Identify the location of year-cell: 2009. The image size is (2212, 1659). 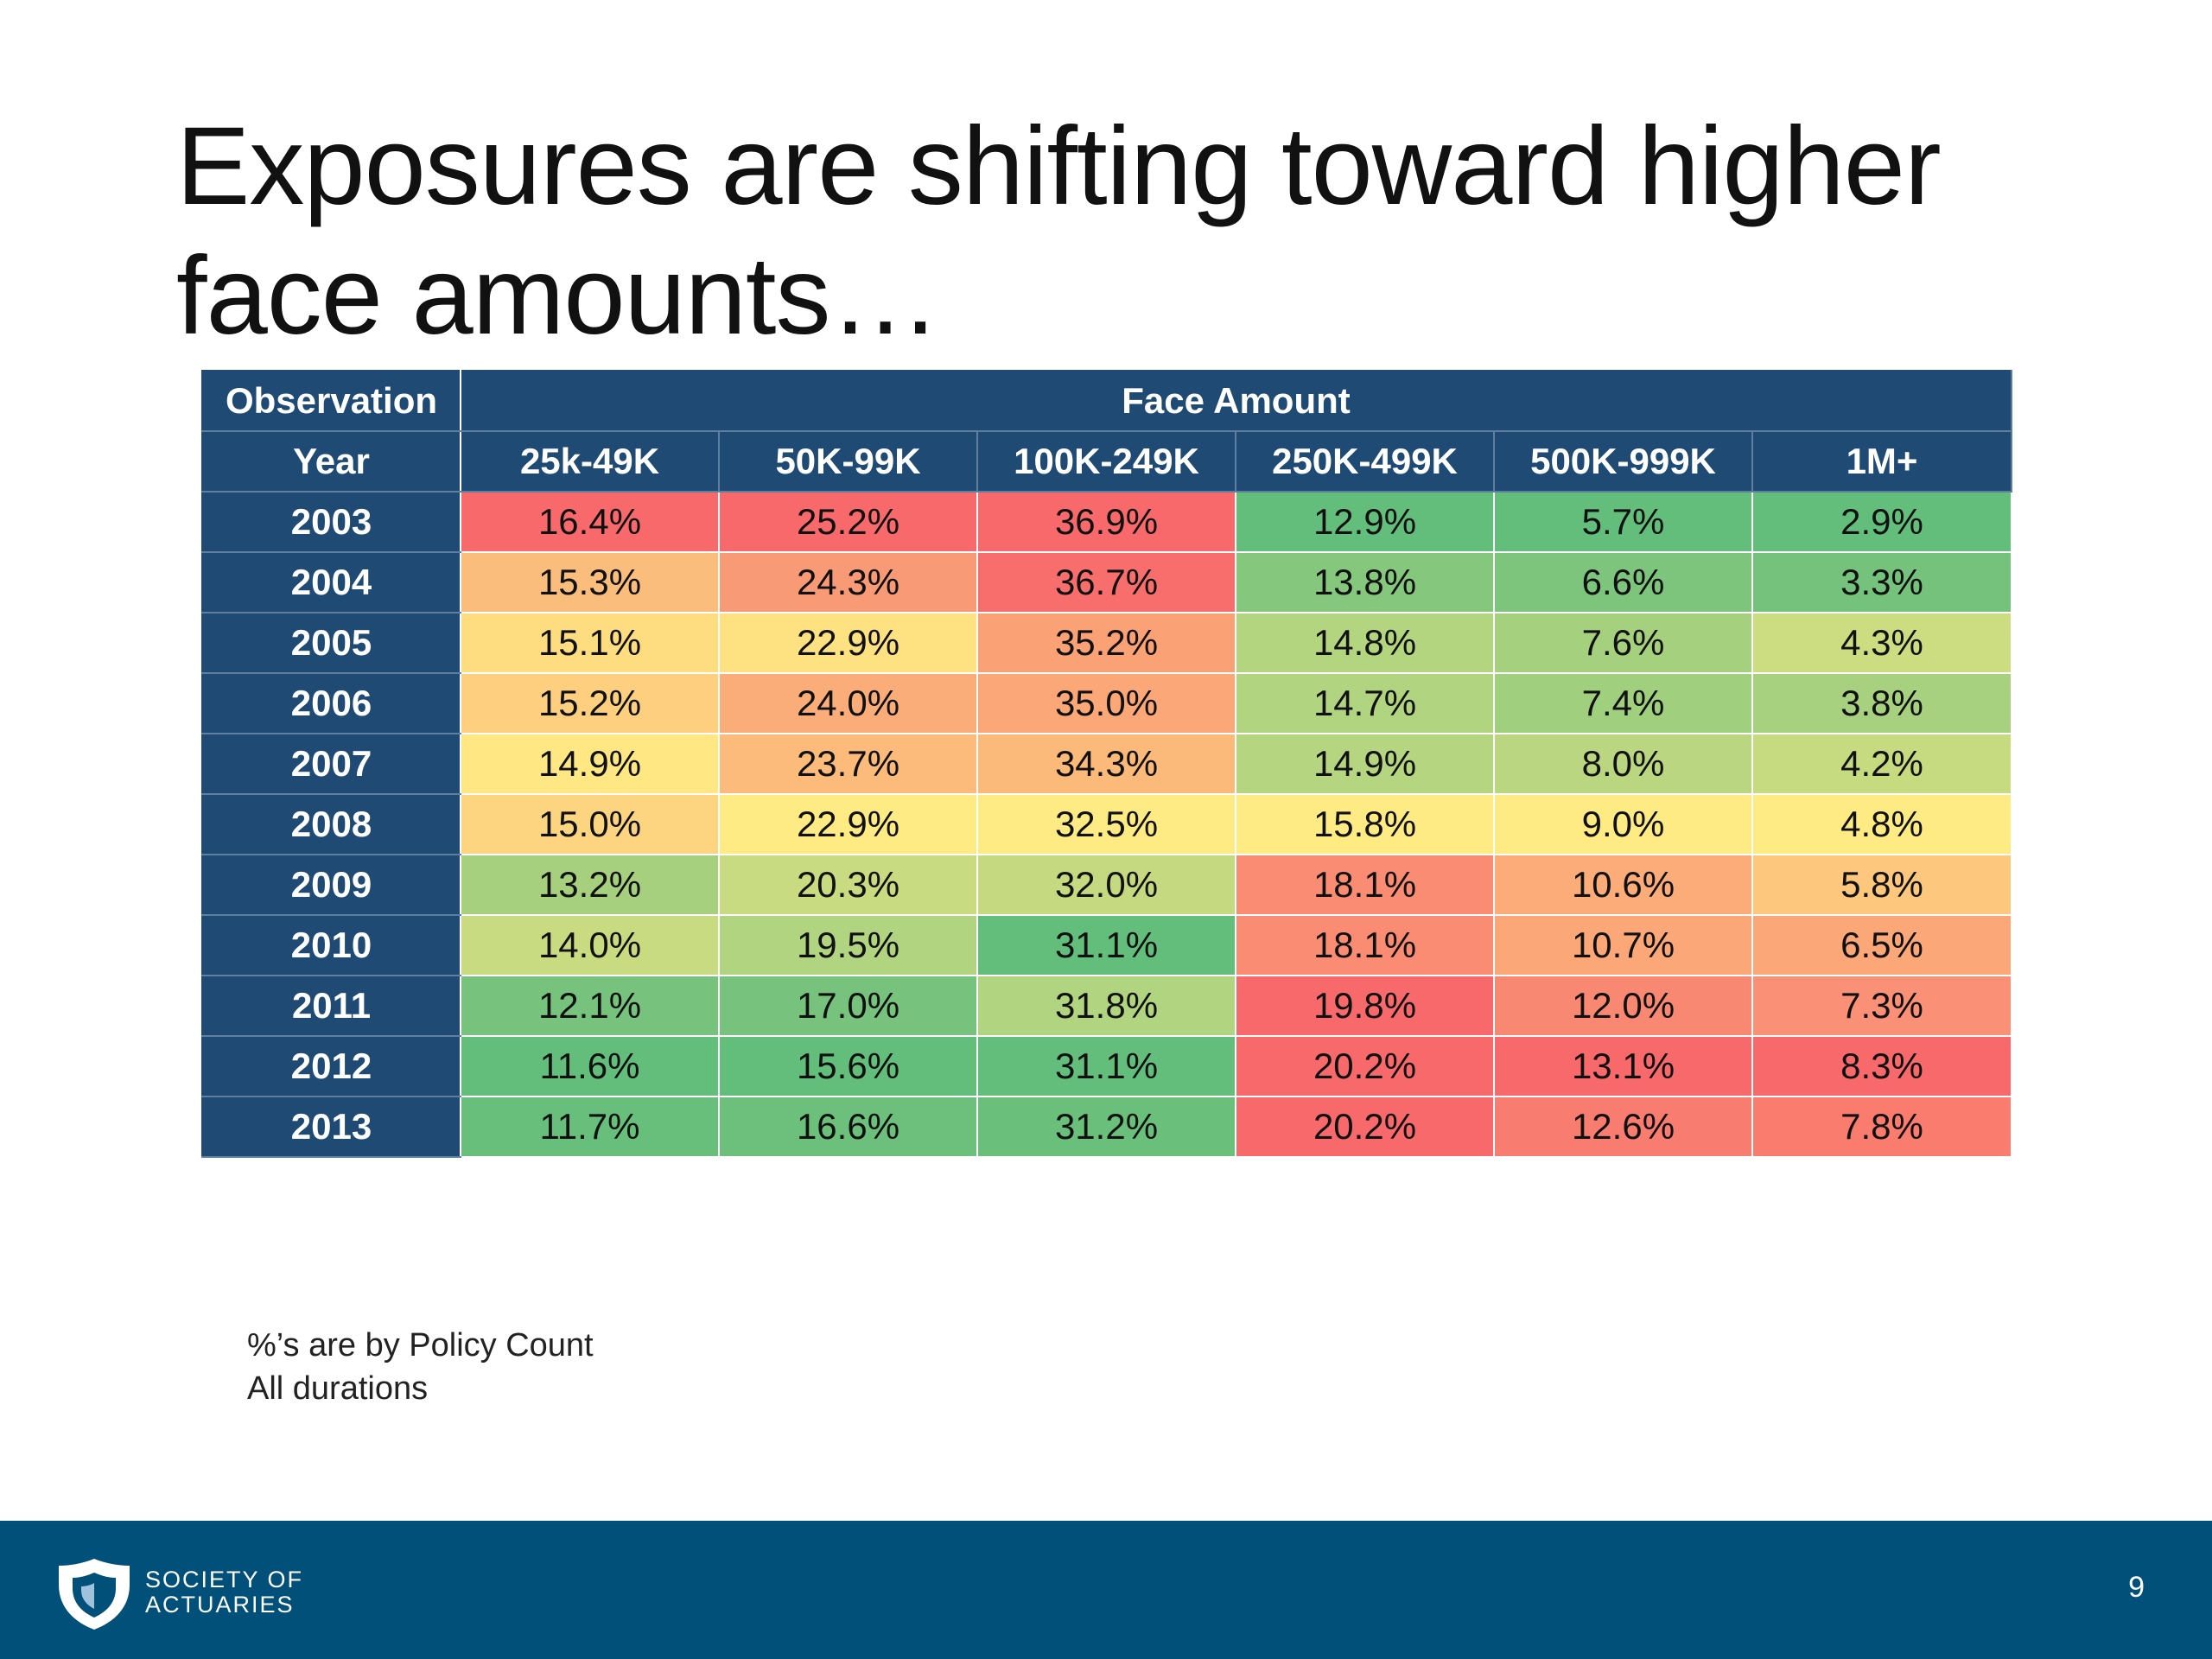
(331, 885).